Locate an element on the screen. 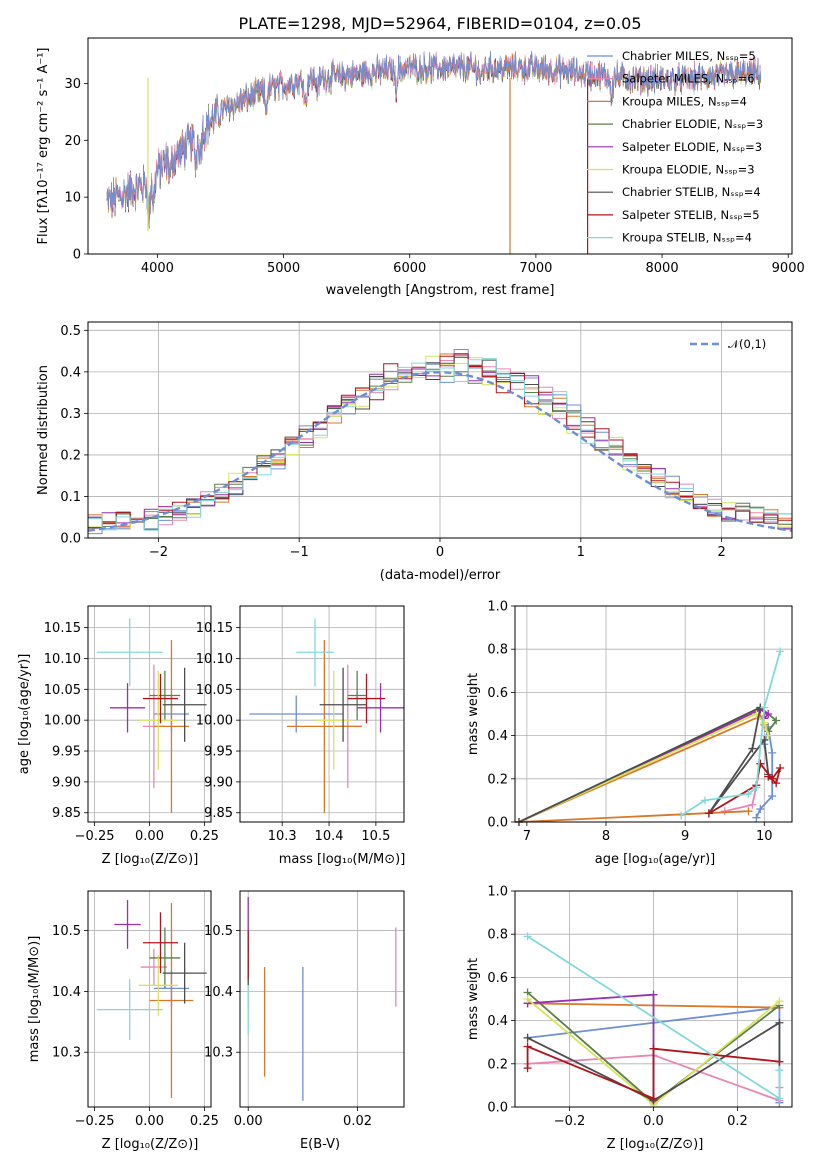 This screenshot has width=819, height=1170. x-tick-label: 0.2 is located at coordinates (737, 1121).